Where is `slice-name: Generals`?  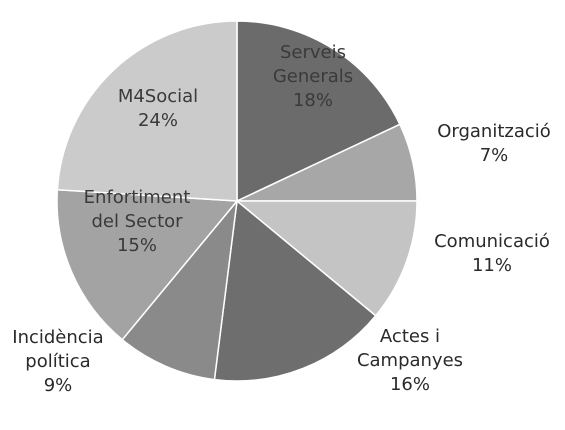 slice-name: Generals is located at coordinates (313, 76).